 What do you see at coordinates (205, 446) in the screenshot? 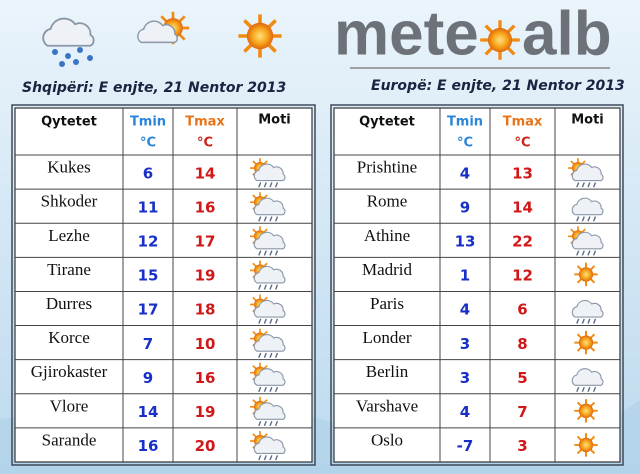
I see `tmax: 20` at bounding box center [205, 446].